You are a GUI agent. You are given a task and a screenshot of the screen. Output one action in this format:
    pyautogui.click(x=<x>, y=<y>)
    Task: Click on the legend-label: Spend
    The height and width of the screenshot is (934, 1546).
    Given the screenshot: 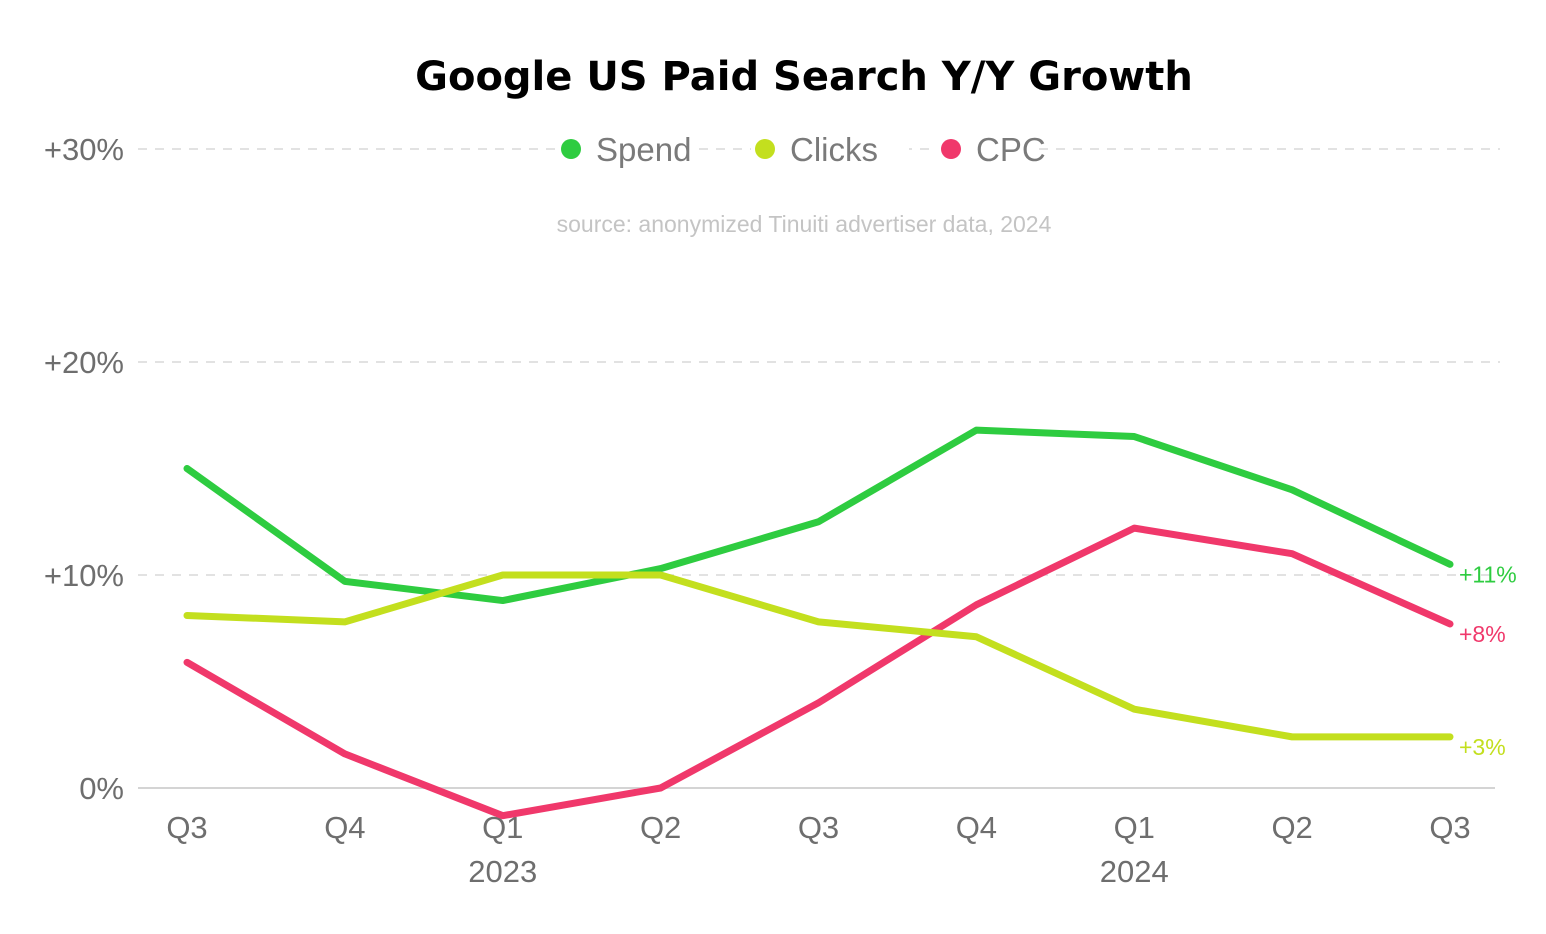 What is the action you would take?
    pyautogui.click(x=643, y=149)
    